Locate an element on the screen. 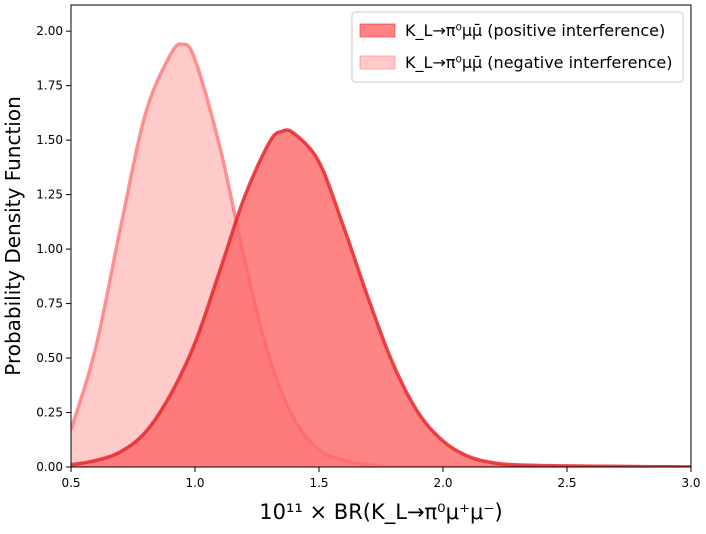 The image size is (706, 534). y-tick-label: 1.25 is located at coordinates (49, 195).